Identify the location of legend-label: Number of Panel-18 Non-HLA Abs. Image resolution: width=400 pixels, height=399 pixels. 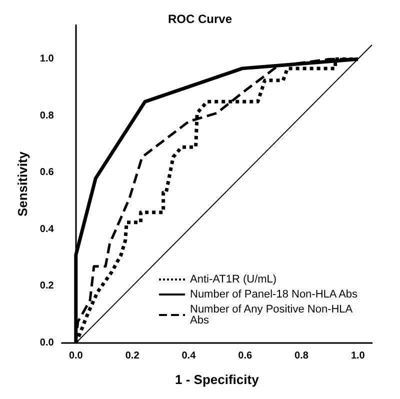
(274, 294).